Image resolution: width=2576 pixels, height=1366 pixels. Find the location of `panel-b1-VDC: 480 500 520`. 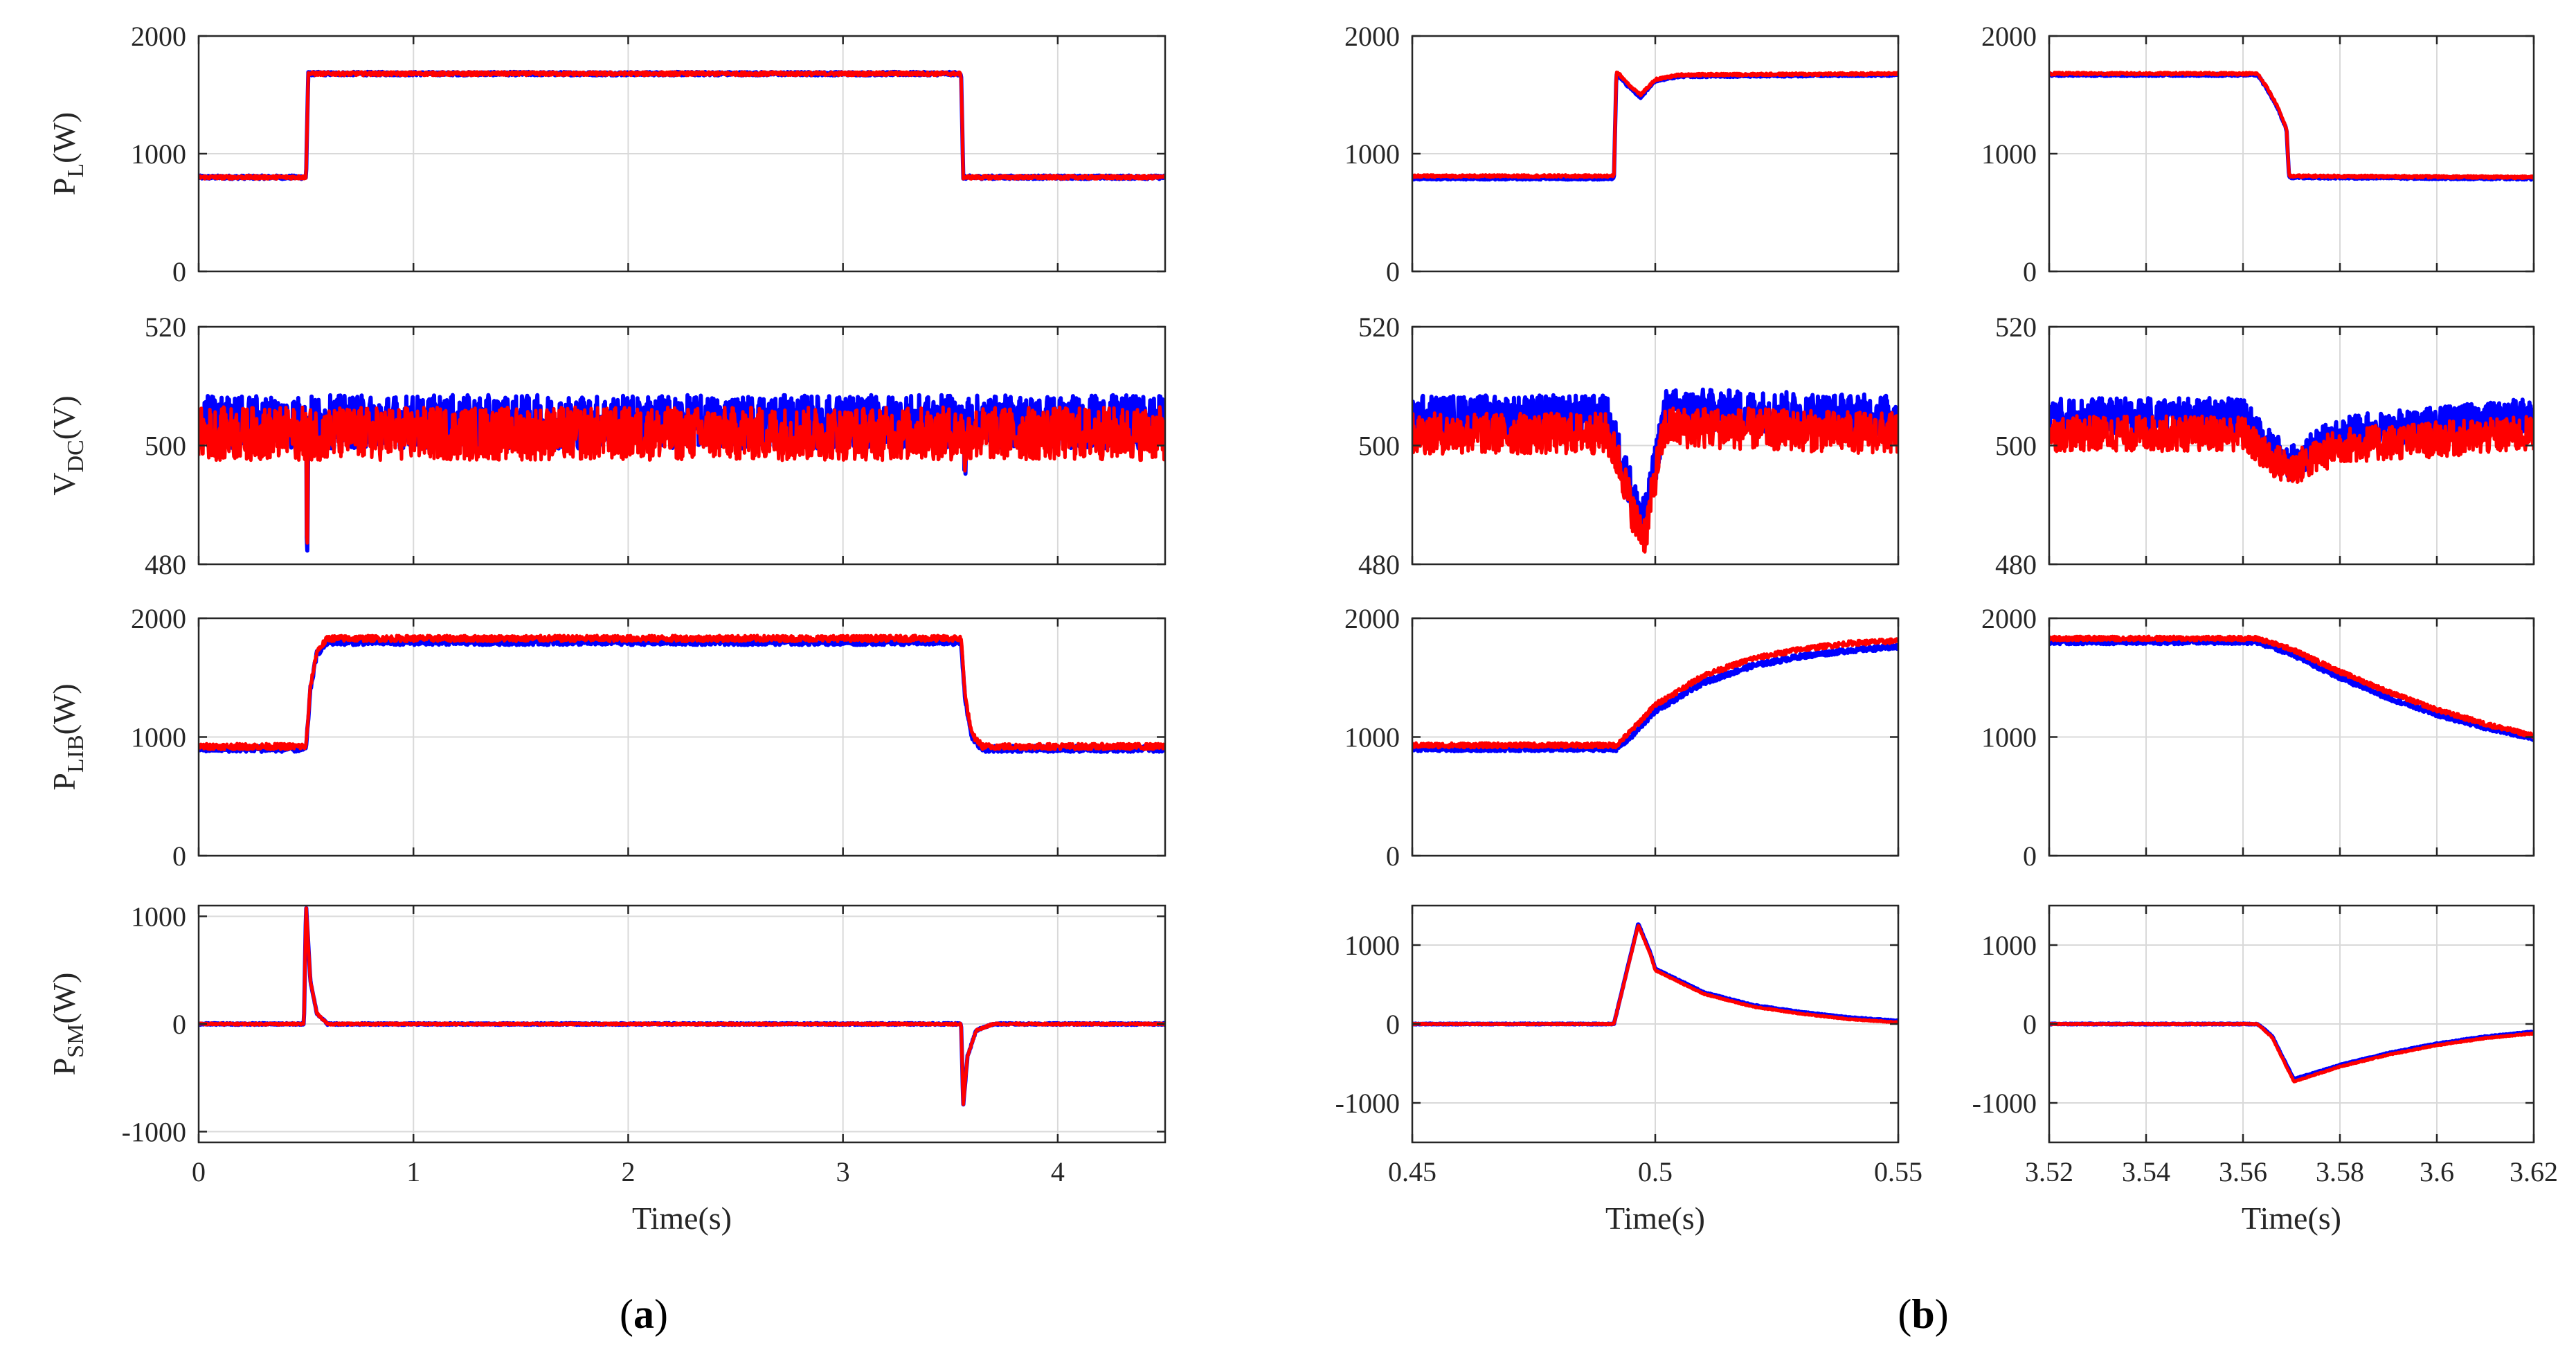

panel-b1-VDC: 480 500 520 is located at coordinates (1629, 446).